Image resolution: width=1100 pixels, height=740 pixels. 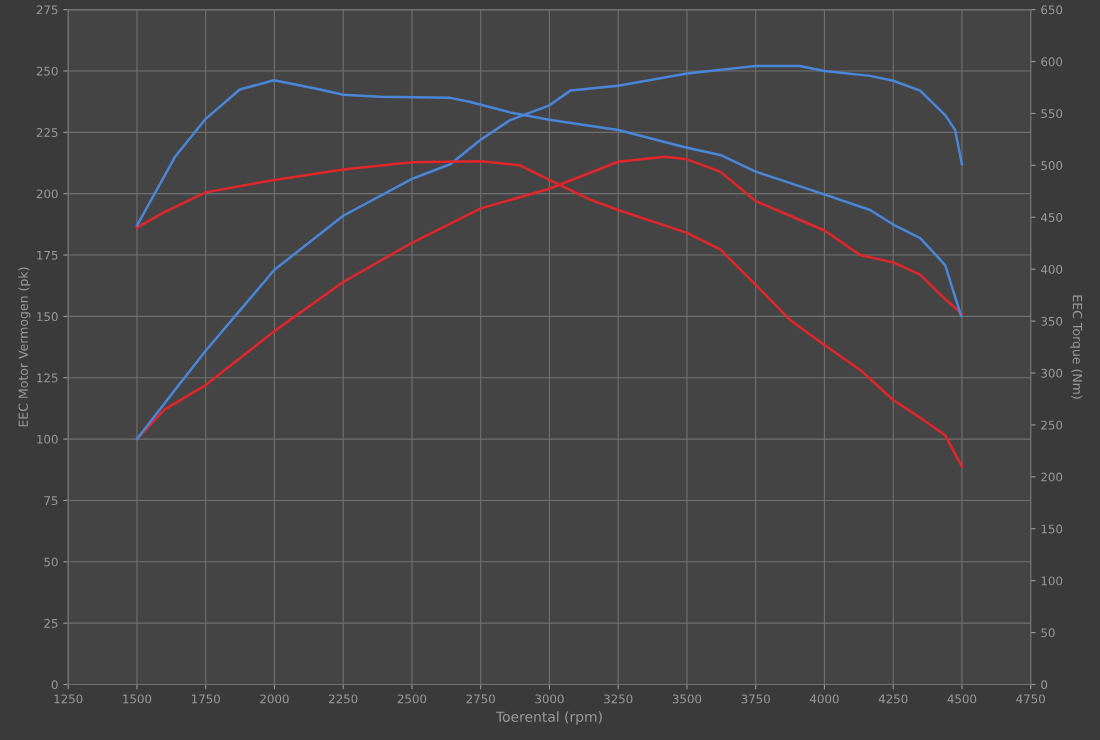 I want to click on x-tick-label: 2750, so click(x=480, y=699).